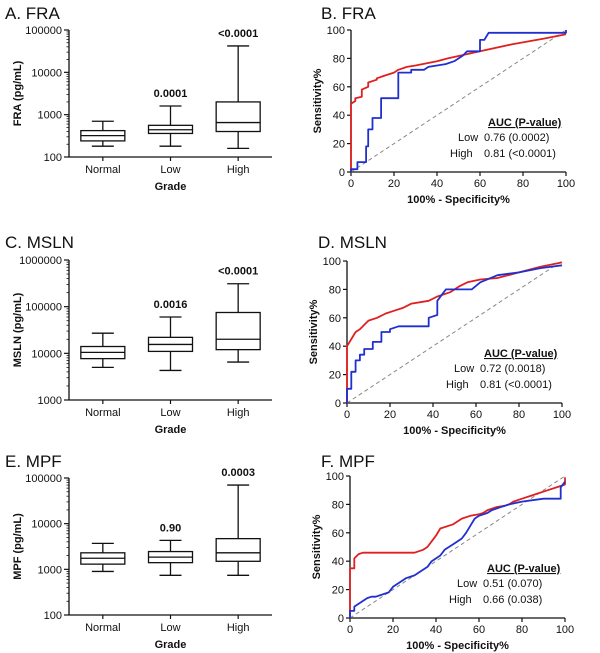  Describe the element at coordinates (238, 473) in the screenshot. I see `p-value-label: 0.0003` at that location.